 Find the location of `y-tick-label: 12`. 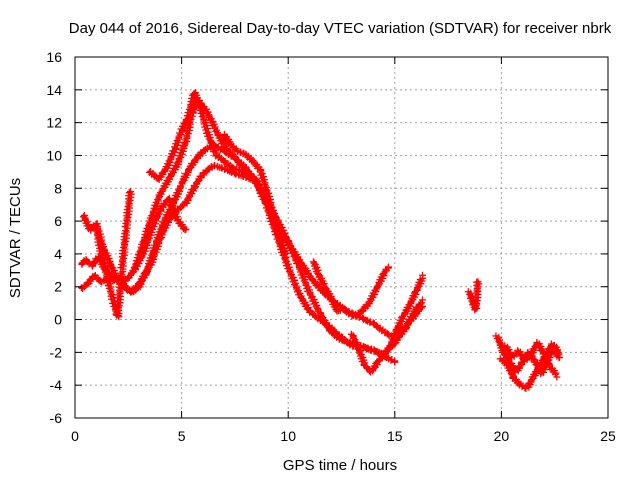

y-tick-label: 12 is located at coordinates (54, 123).